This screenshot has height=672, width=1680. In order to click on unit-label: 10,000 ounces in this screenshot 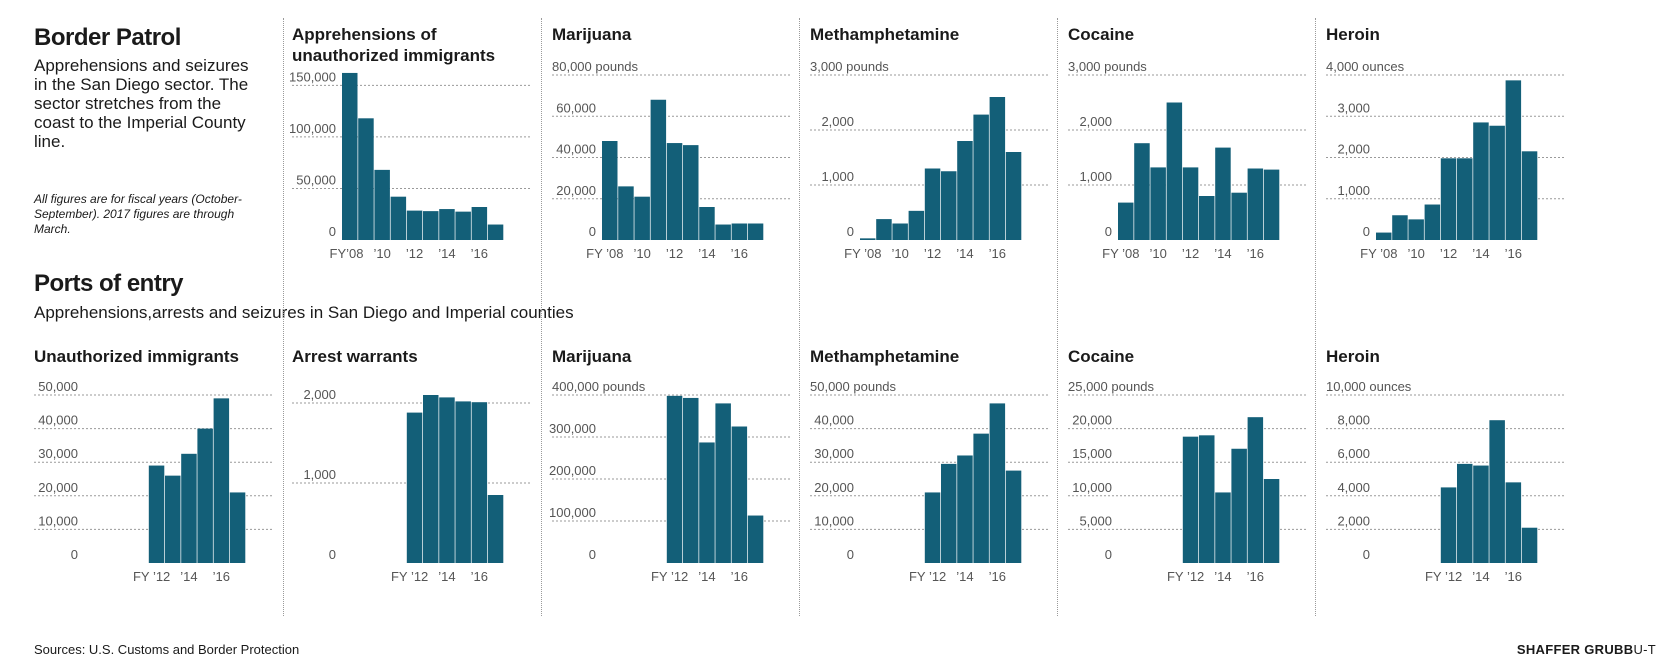, I will do `click(1369, 386)`.